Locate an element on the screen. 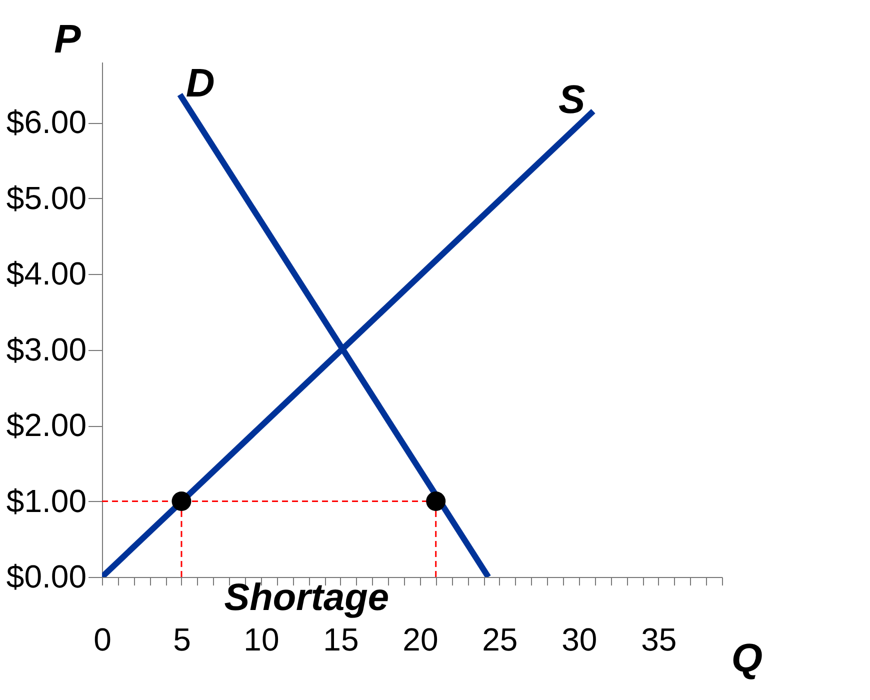 The image size is (870, 700). x-tick-label: 5 is located at coordinates (182, 640).